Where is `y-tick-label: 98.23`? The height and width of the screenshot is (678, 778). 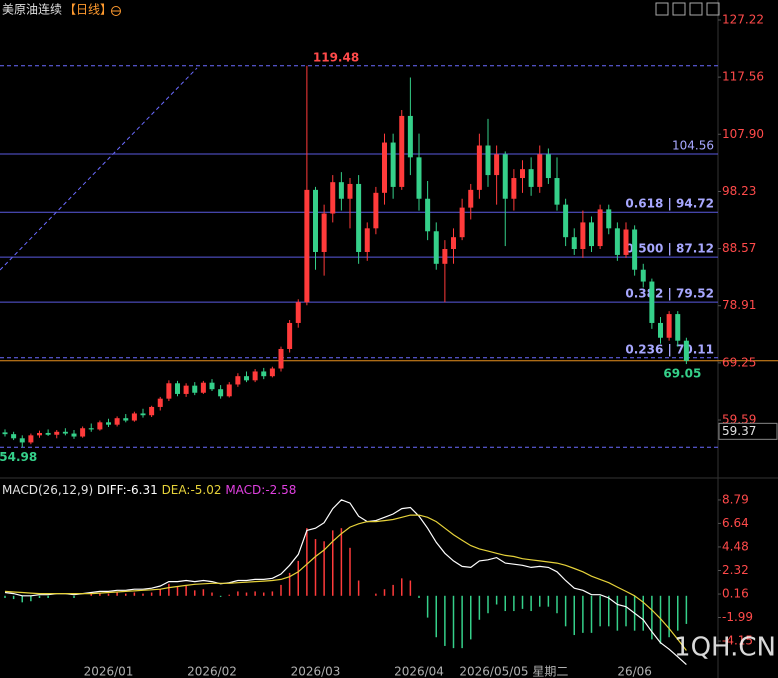
y-tick-label: 98.23 is located at coordinates (739, 191).